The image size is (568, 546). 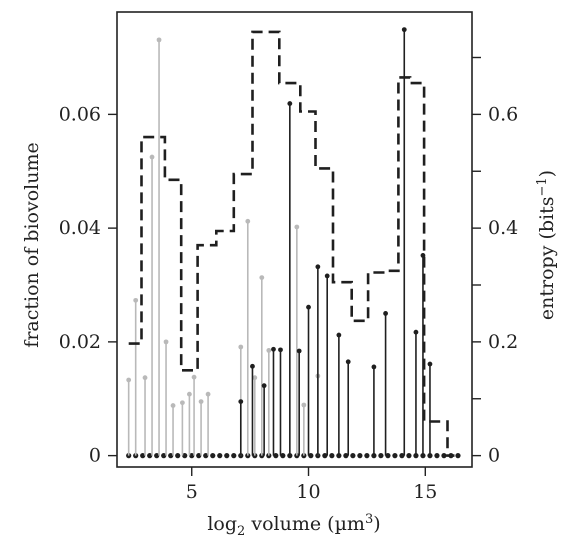 What do you see at coordinates (192, 492) in the screenshot?
I see `x-tick-label: 5` at bounding box center [192, 492].